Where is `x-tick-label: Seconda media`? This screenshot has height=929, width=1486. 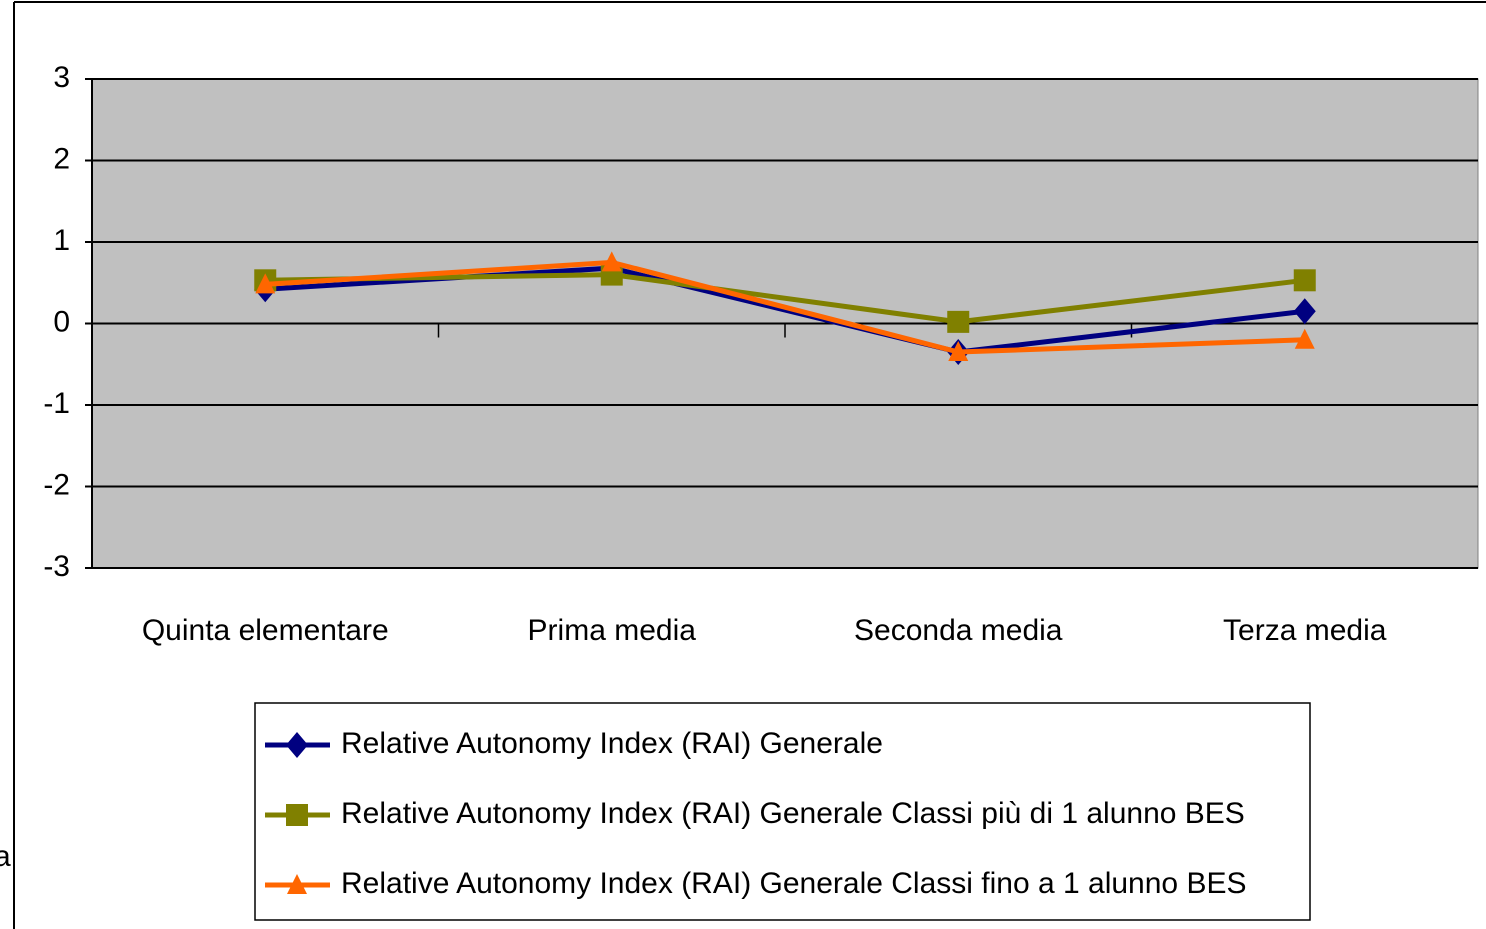 x-tick-label: Seconda media is located at coordinates (958, 630).